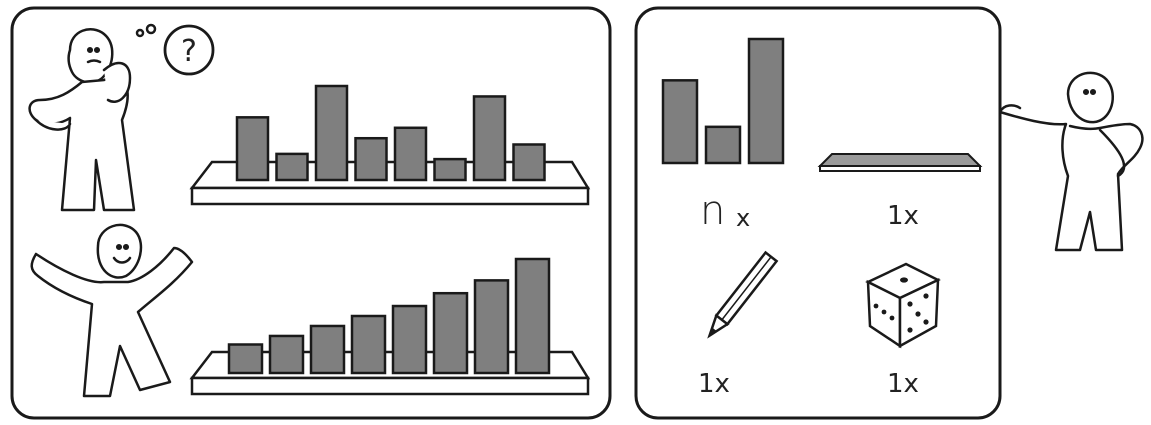  What do you see at coordinates (390, 133) in the screenshot?
I see `top-bars-group` at bounding box center [390, 133].